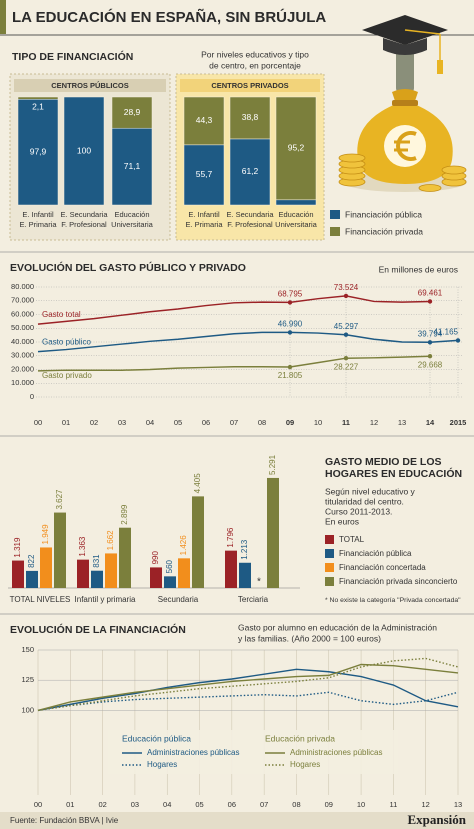  Describe the element at coordinates (364, 501) in the screenshot. I see `chart-subtitle: titularidad del centro.` at that location.